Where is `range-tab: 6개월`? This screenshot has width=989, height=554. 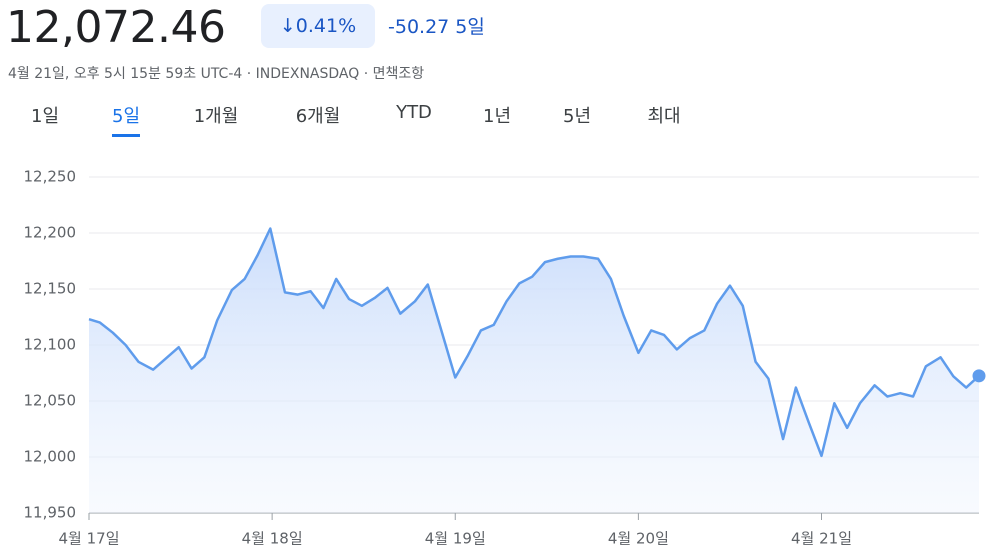 range-tab: 6개월 is located at coordinates (318, 116).